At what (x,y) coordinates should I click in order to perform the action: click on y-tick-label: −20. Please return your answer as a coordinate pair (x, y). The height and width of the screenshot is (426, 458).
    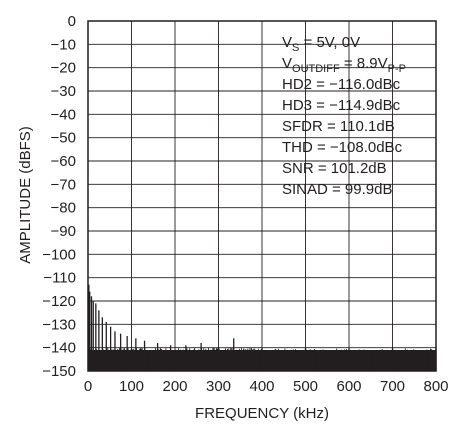
    Looking at the image, I should click on (63, 68).